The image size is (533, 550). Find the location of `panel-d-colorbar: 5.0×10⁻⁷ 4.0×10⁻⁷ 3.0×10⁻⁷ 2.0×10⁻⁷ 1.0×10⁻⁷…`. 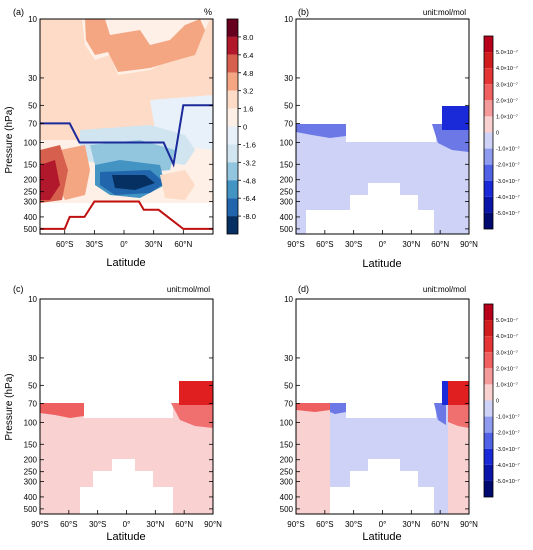

panel-d-colorbar: 5.0×10⁻⁷ 4.0×10⁻⁷ 3.0×10⁻⁷ 2.0×10⁻⁷ 1.0×10⁻⁷… is located at coordinates (501, 400).